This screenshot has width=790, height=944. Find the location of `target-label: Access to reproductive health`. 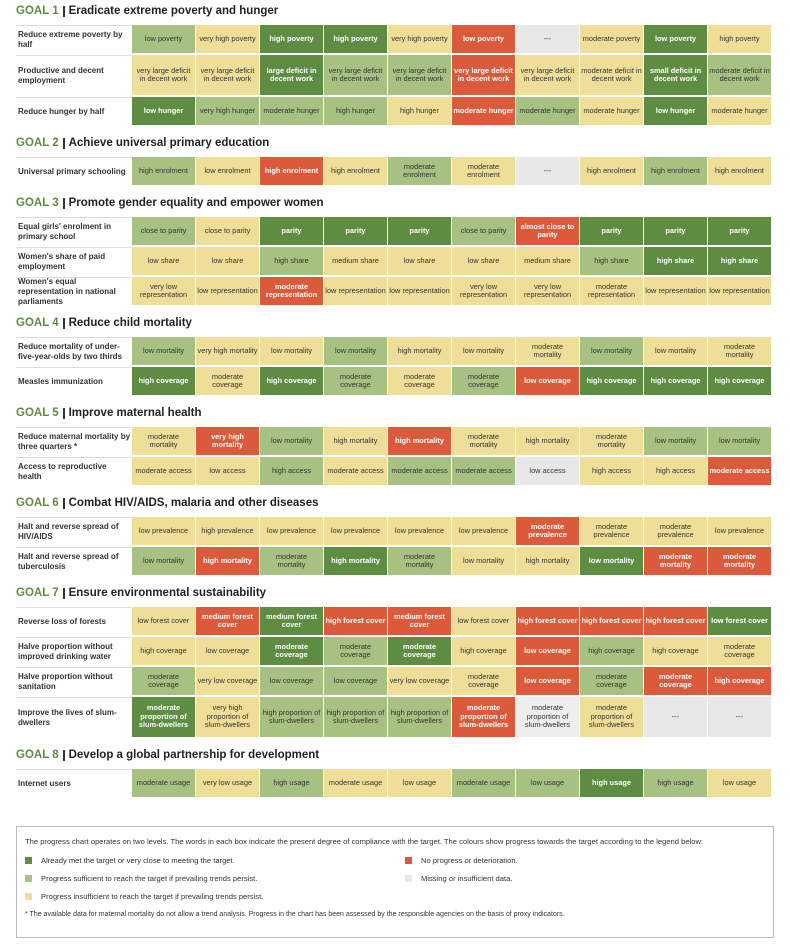

target-label: Access to reproductive health is located at coordinates (73, 471).